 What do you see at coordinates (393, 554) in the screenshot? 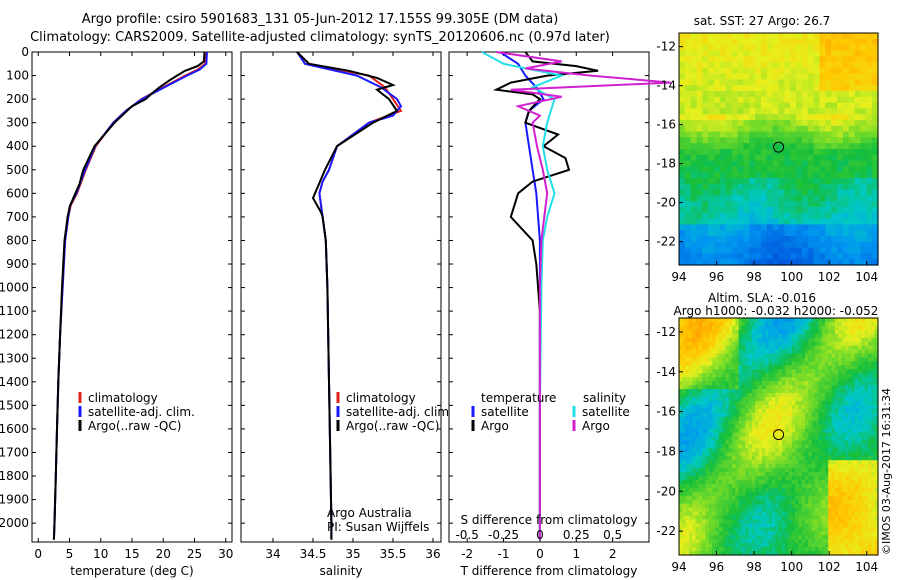
I see `salinity-xtick-label-35.5: 35.5` at bounding box center [393, 554].